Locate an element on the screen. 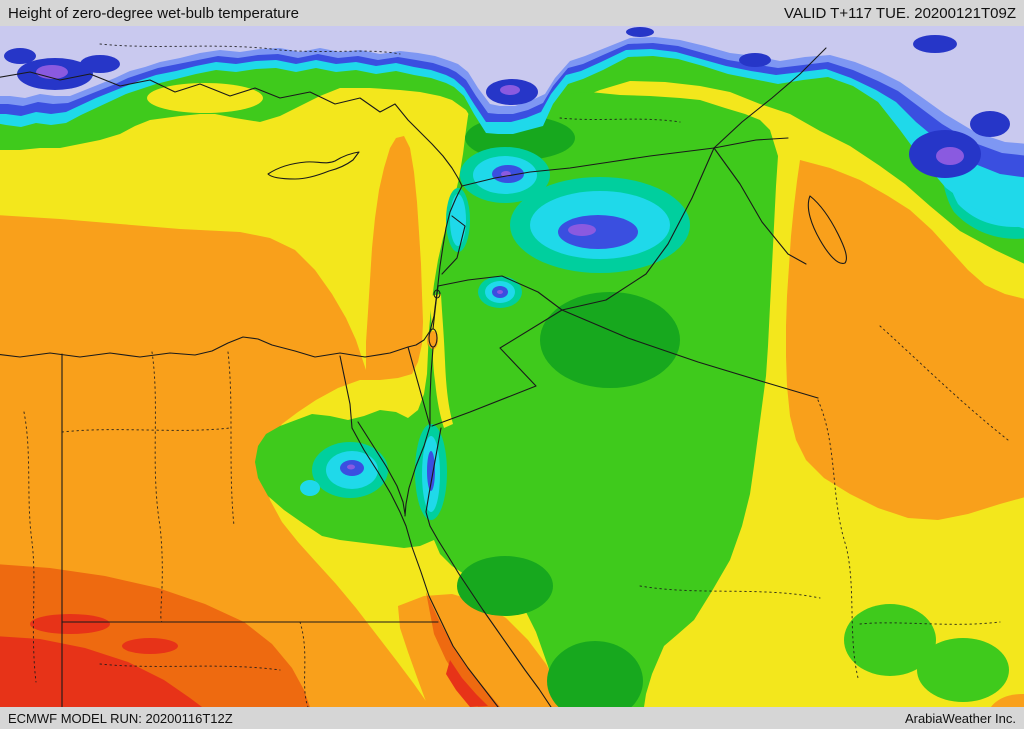 This screenshot has height=729, width=1024. border-syria-iraq is located at coordinates (638, 229).